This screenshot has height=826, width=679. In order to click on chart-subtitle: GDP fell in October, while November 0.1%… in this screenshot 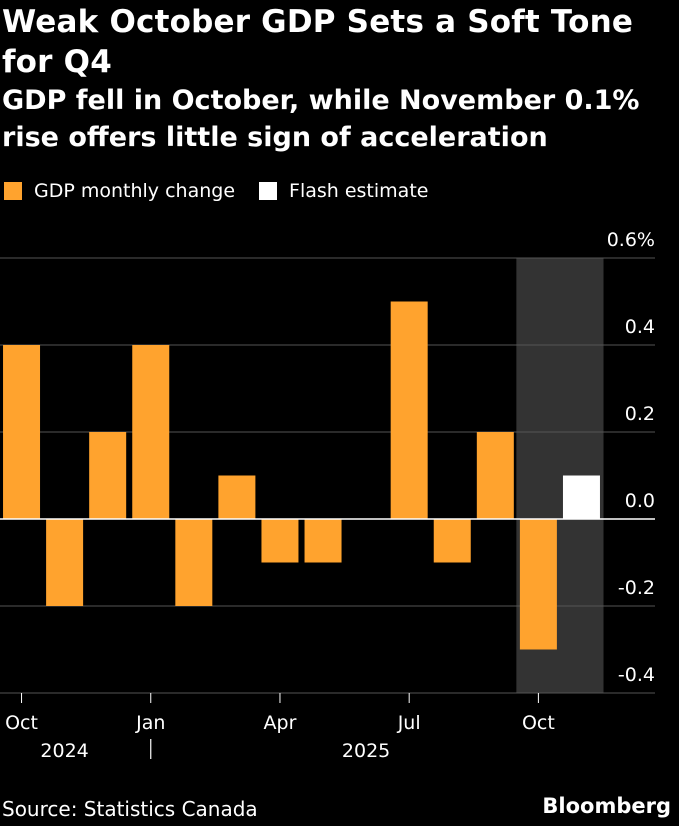, I will do `click(321, 119)`.